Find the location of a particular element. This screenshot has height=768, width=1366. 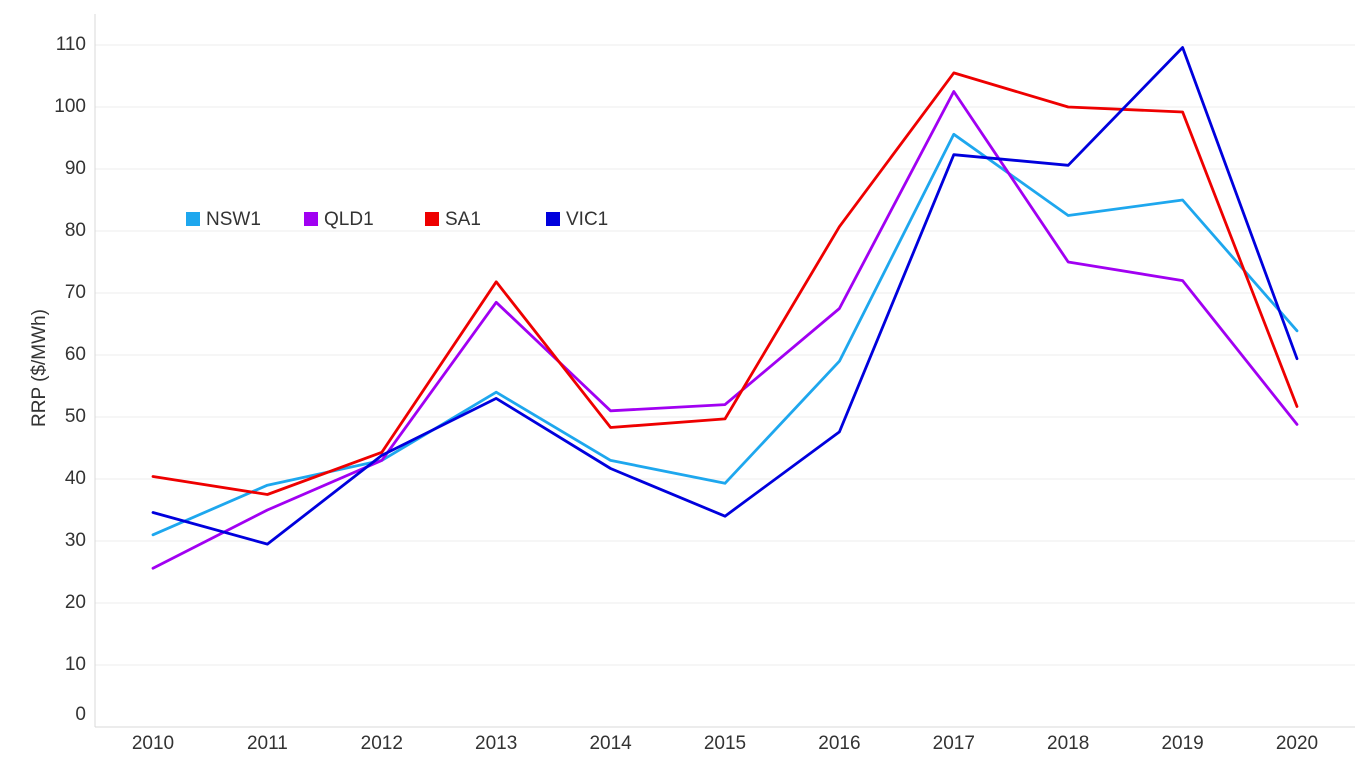

y-axis-ticks: 0 10 20 30 40 50 60 70 80 90 100 110 is located at coordinates (70, 379).